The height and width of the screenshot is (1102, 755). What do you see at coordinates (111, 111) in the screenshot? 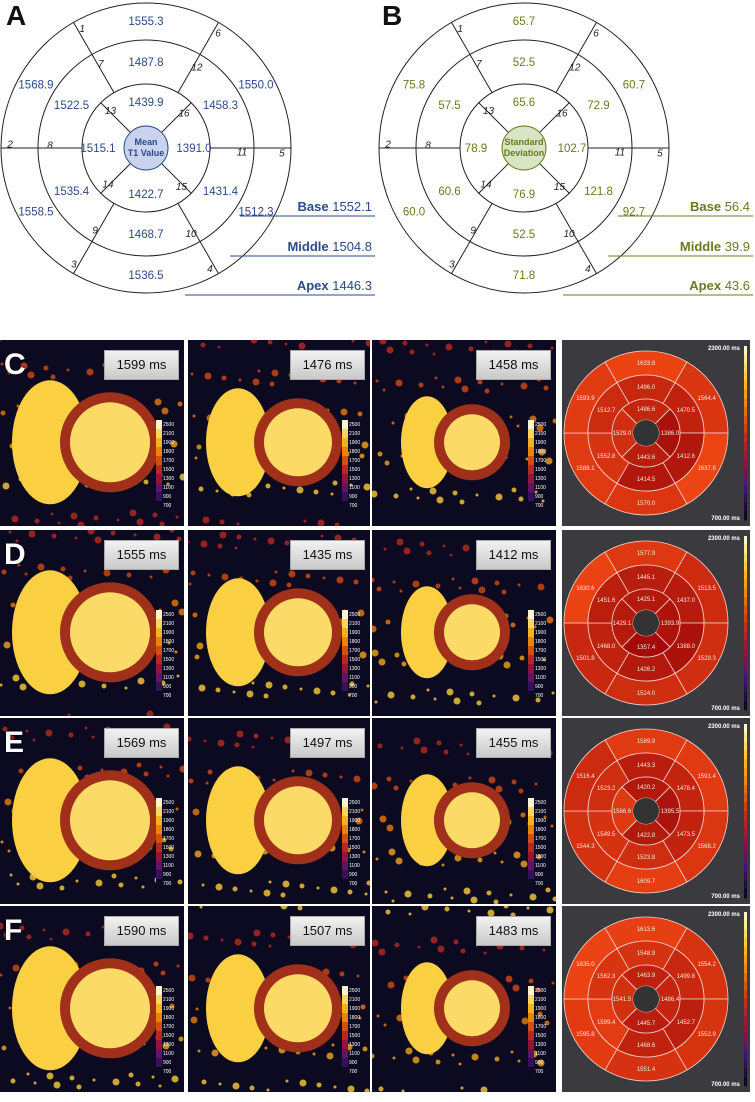
I see `segment-number-13: 13` at bounding box center [111, 111].